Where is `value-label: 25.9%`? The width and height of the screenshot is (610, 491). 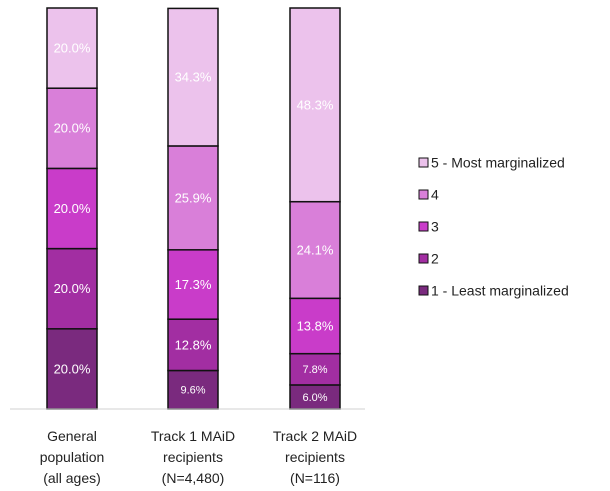
value-label: 25.9% is located at coordinates (193, 197).